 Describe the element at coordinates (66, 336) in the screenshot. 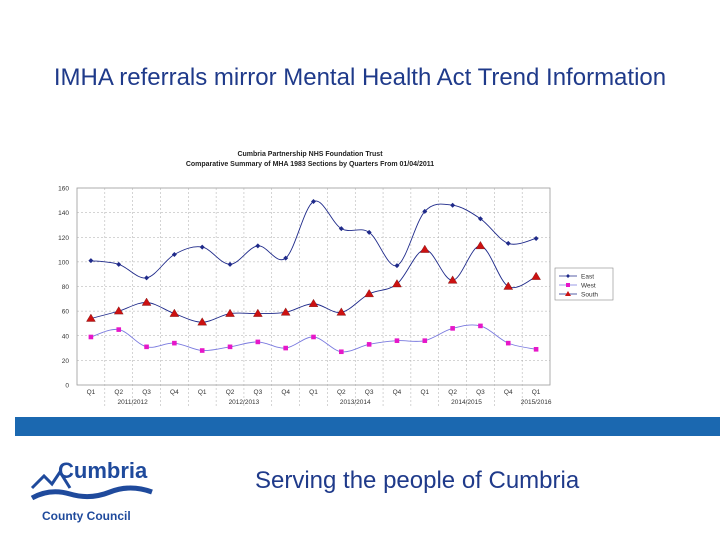

I see `y-tick-label: 40` at that location.